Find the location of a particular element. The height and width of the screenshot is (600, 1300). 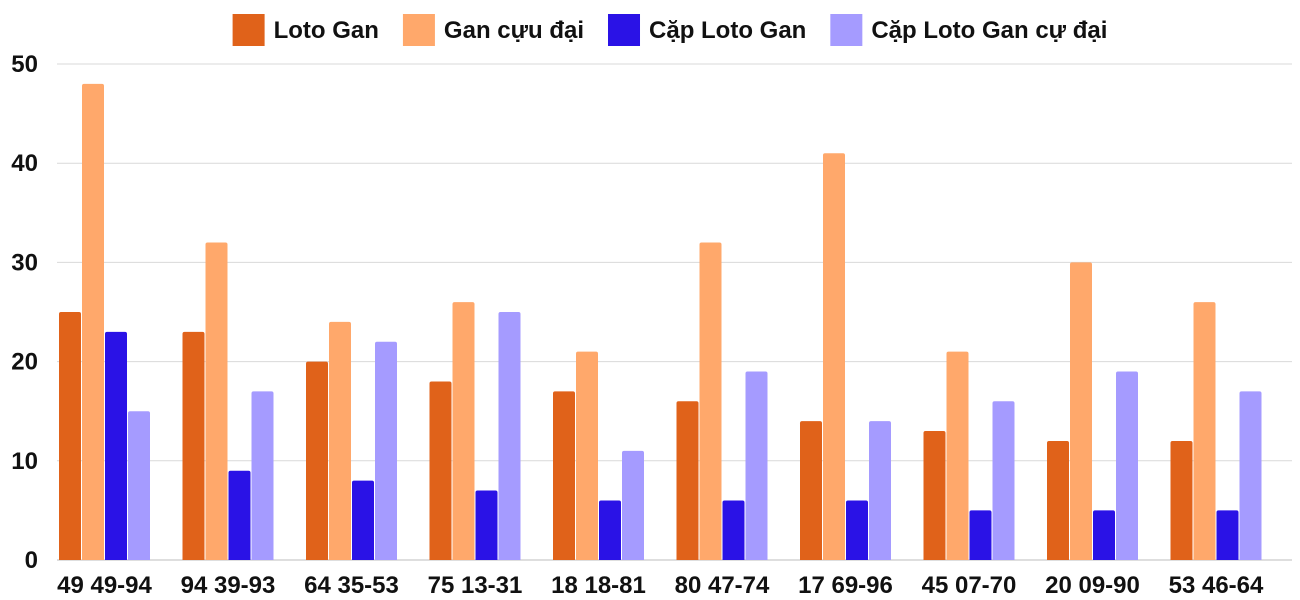

x-category-label: 80 47-74 is located at coordinates (722, 585).